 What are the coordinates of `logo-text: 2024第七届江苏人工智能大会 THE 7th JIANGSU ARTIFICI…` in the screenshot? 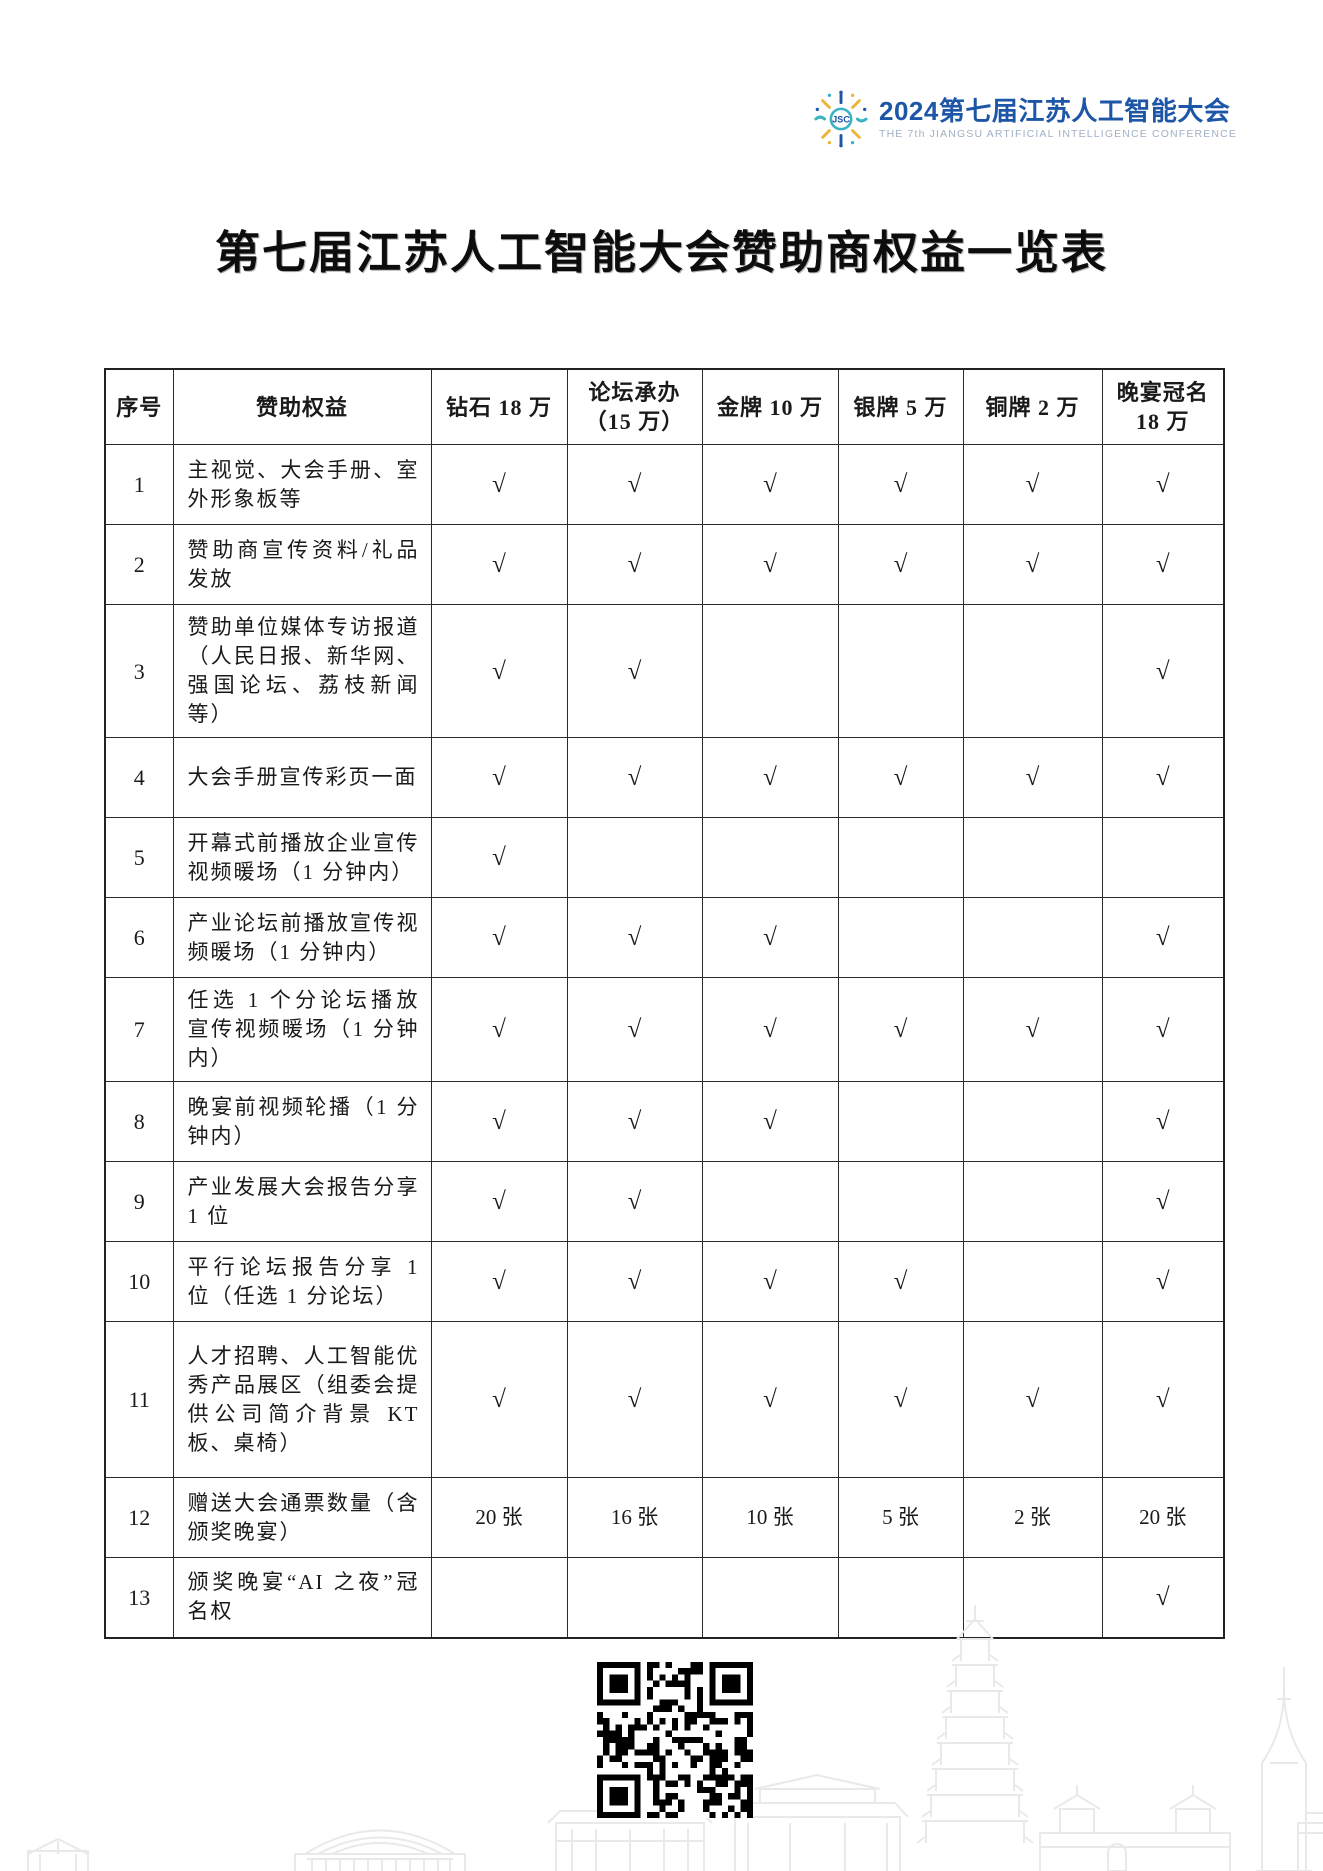 It's located at (1058, 117).